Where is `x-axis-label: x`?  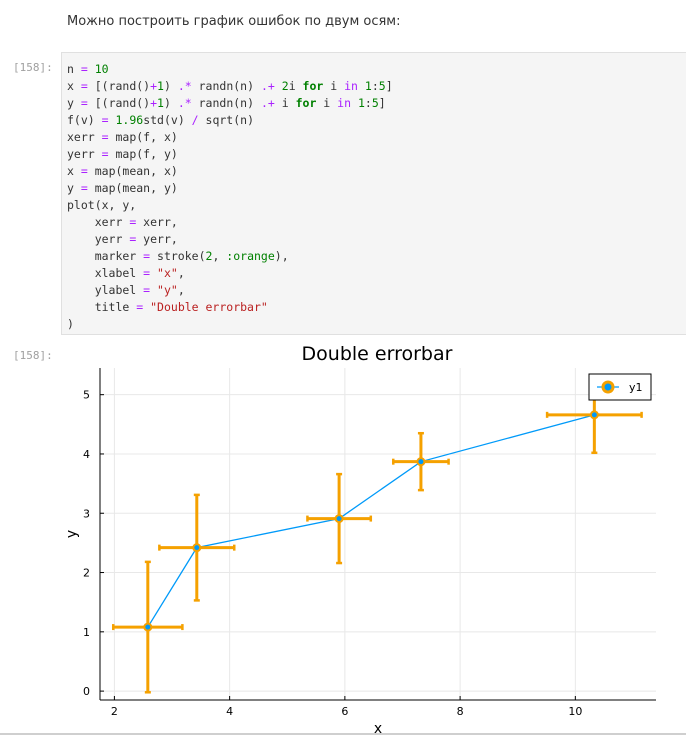
x-axis-label: x is located at coordinates (378, 728).